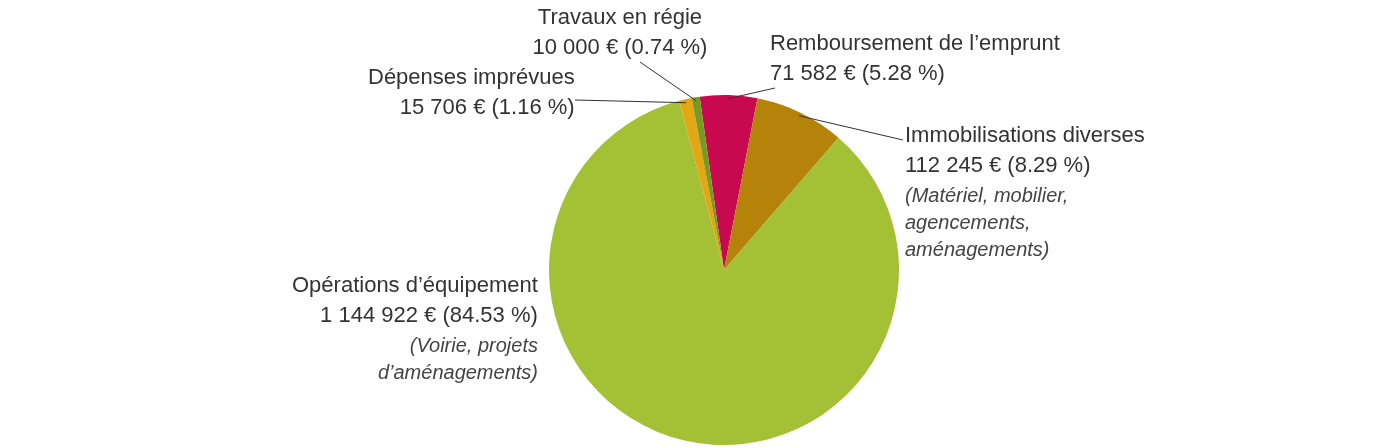 This screenshot has width=1389, height=448. What do you see at coordinates (858, 73) in the screenshot?
I see `data-label: 71 582 € (5.28 %)` at bounding box center [858, 73].